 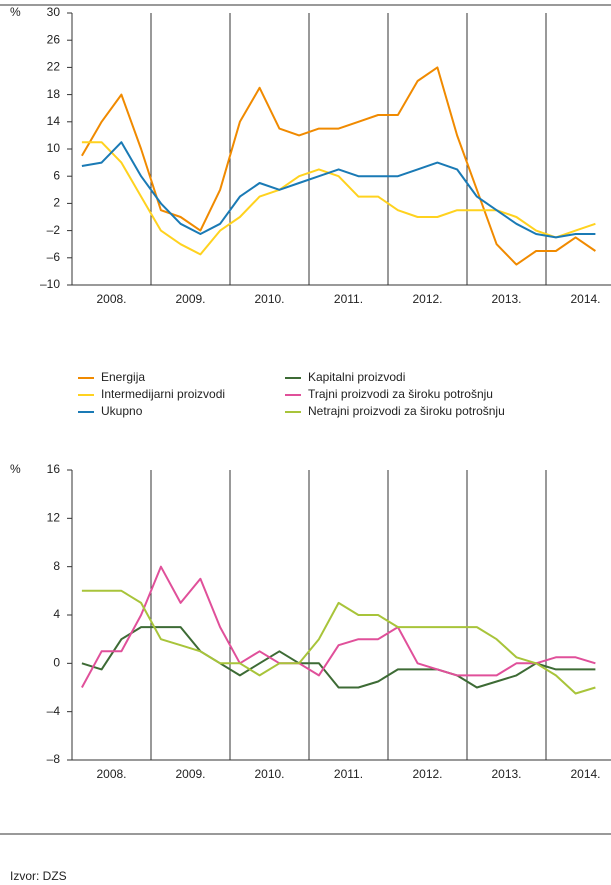 I want to click on y-tick-label: 26, so click(x=54, y=39).